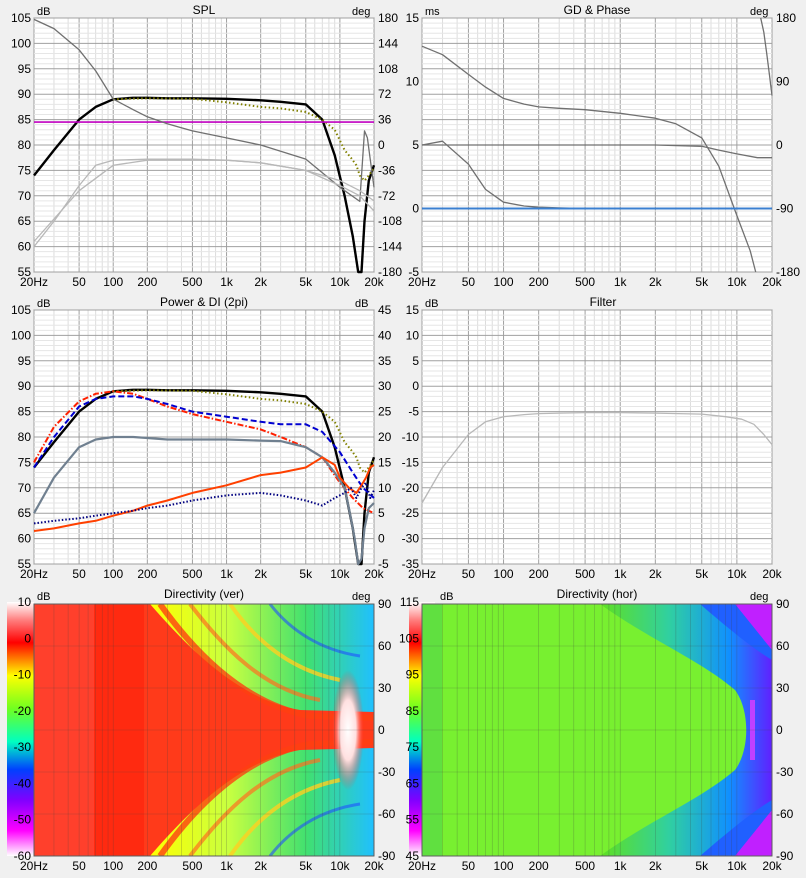 This screenshot has width=806, height=878. I want to click on scale-tick-label: -60, so click(23, 856).